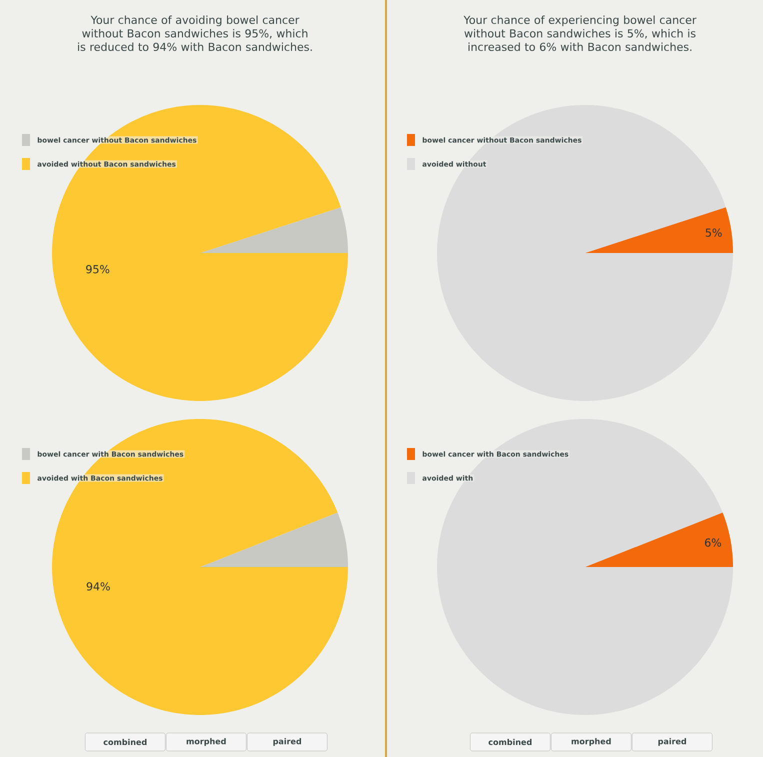  I want to click on chart-title: Your chance of avoiding bowel cancer without Bacon sandwiches is 95%, which is reduced to 94% with Bacon sandwiches., so click(195, 34).